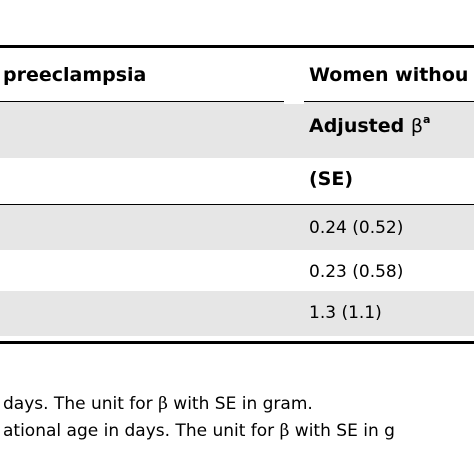  What do you see at coordinates (345, 313) in the screenshot?
I see `table-cell-value: 1.3 (1.1)` at bounding box center [345, 313].